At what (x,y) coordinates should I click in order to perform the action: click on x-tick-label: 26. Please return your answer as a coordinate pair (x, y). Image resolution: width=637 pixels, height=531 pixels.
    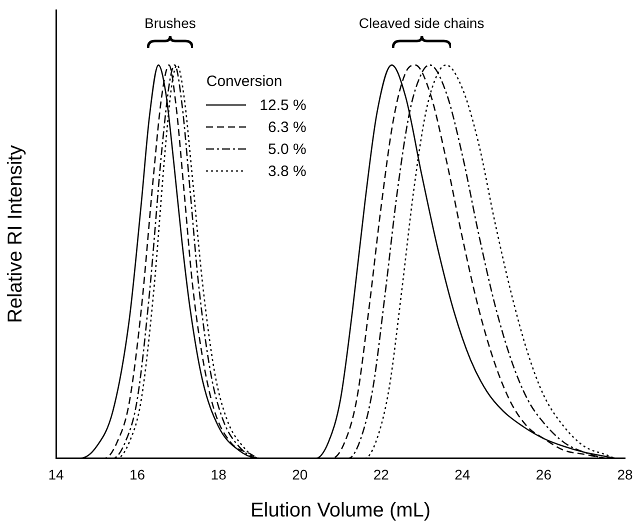
    Looking at the image, I should click on (544, 474).